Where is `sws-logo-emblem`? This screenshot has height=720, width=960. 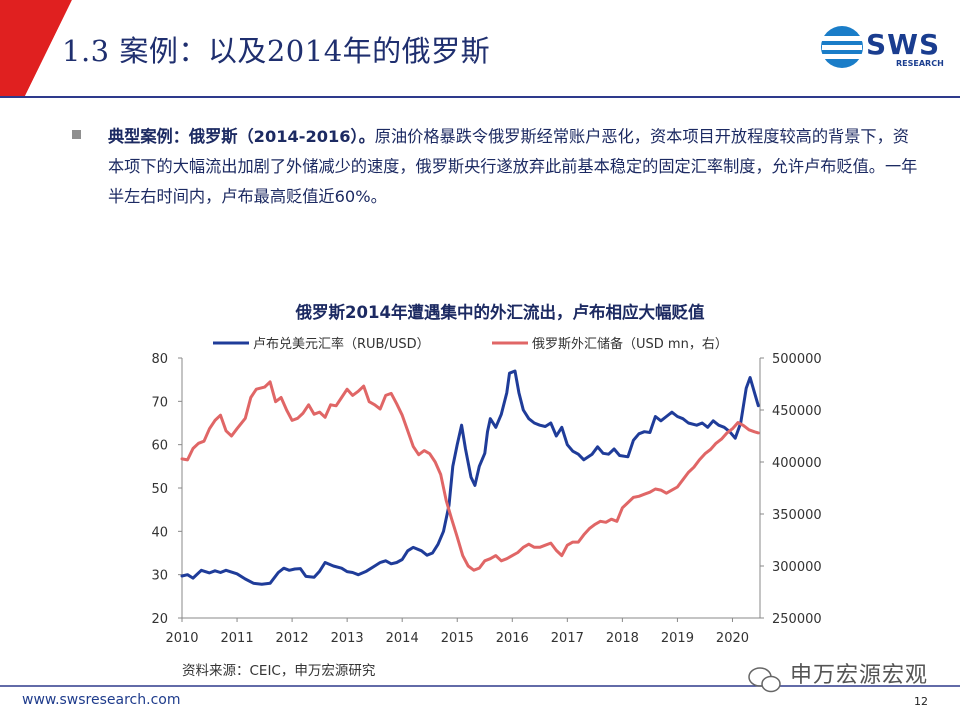 sws-logo-emblem is located at coordinates (842, 47).